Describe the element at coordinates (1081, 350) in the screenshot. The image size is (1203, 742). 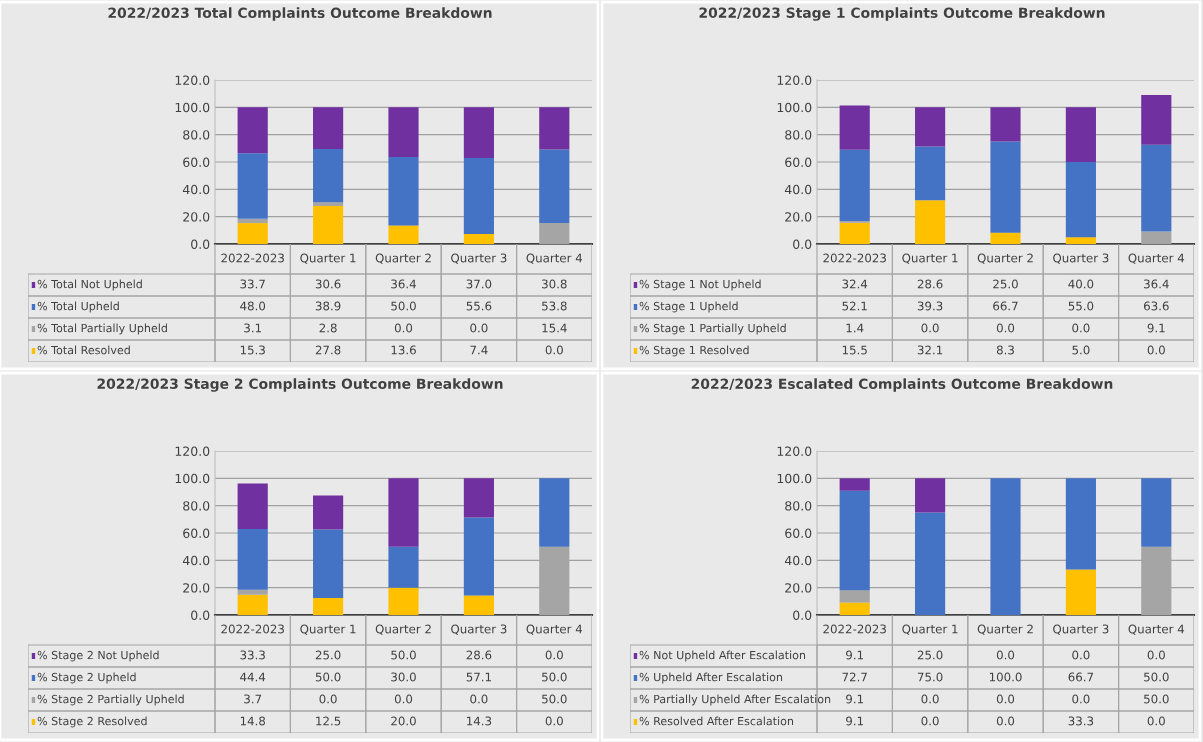
I see `data-label: 5.0` at that location.